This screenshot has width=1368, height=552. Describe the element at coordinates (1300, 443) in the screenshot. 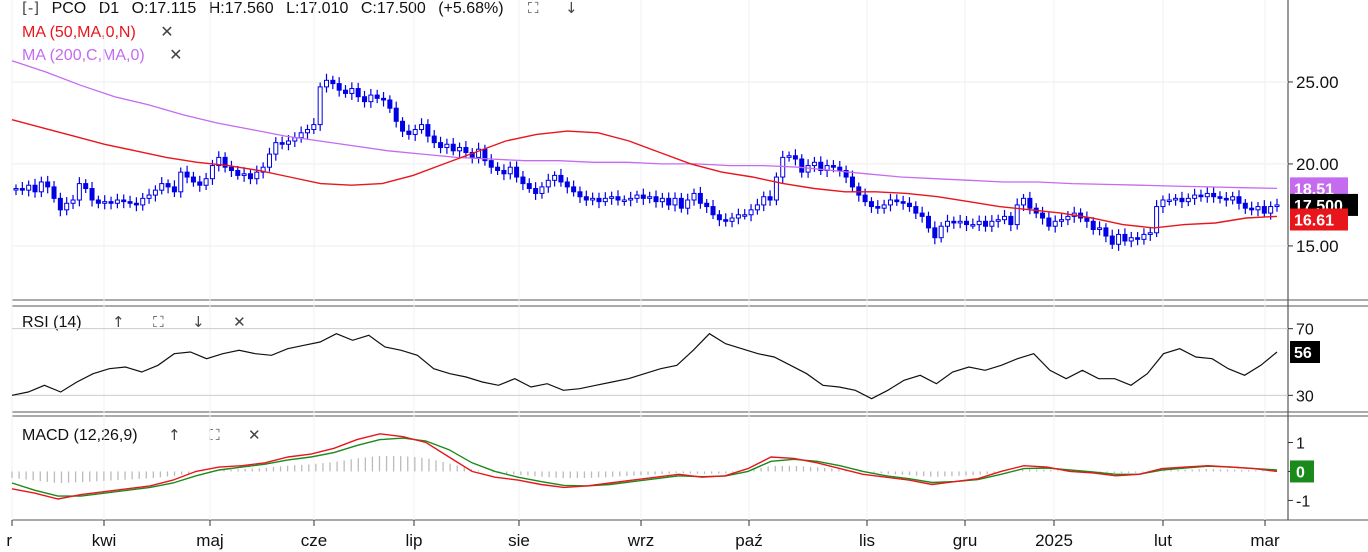

I see `macd-tick-label: 1` at that location.